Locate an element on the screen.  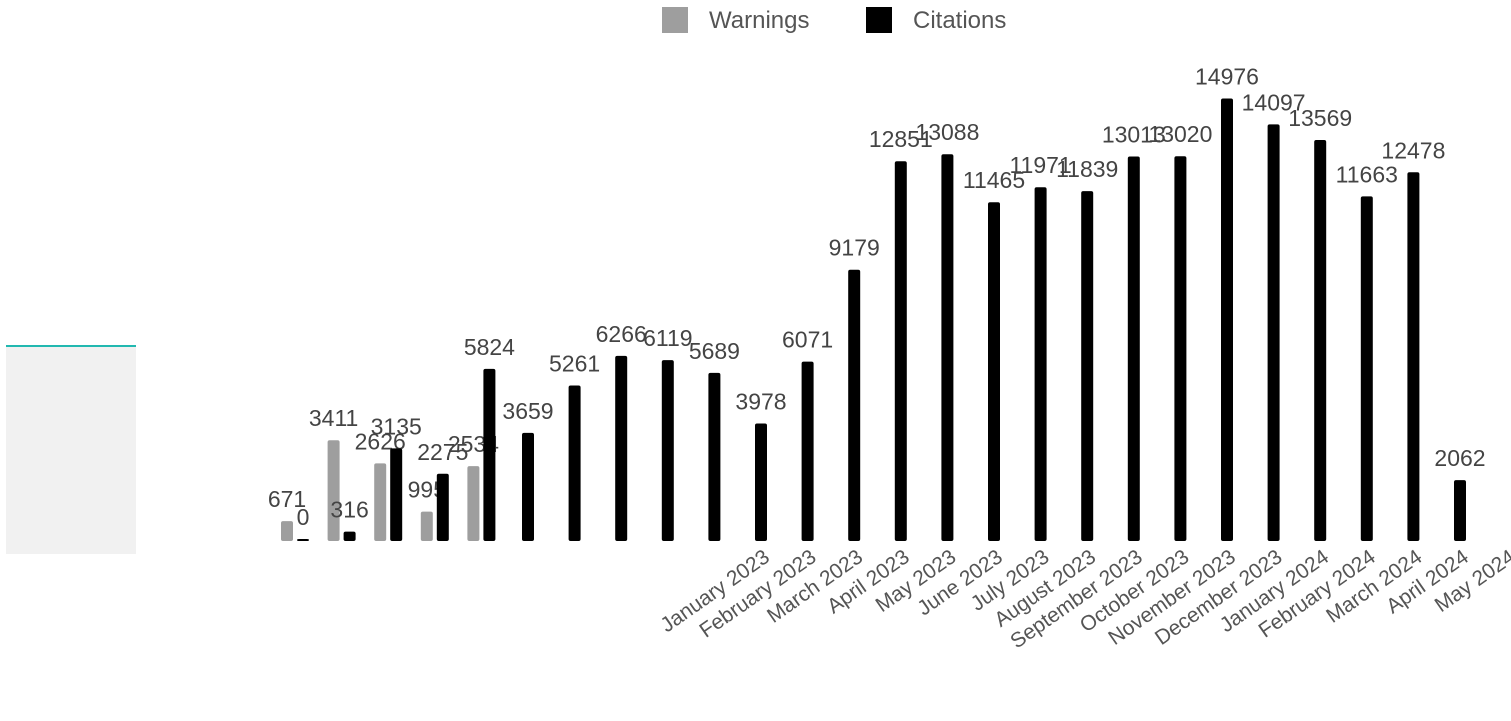
citations-value-label-11: 6071 is located at coordinates (807, 340).